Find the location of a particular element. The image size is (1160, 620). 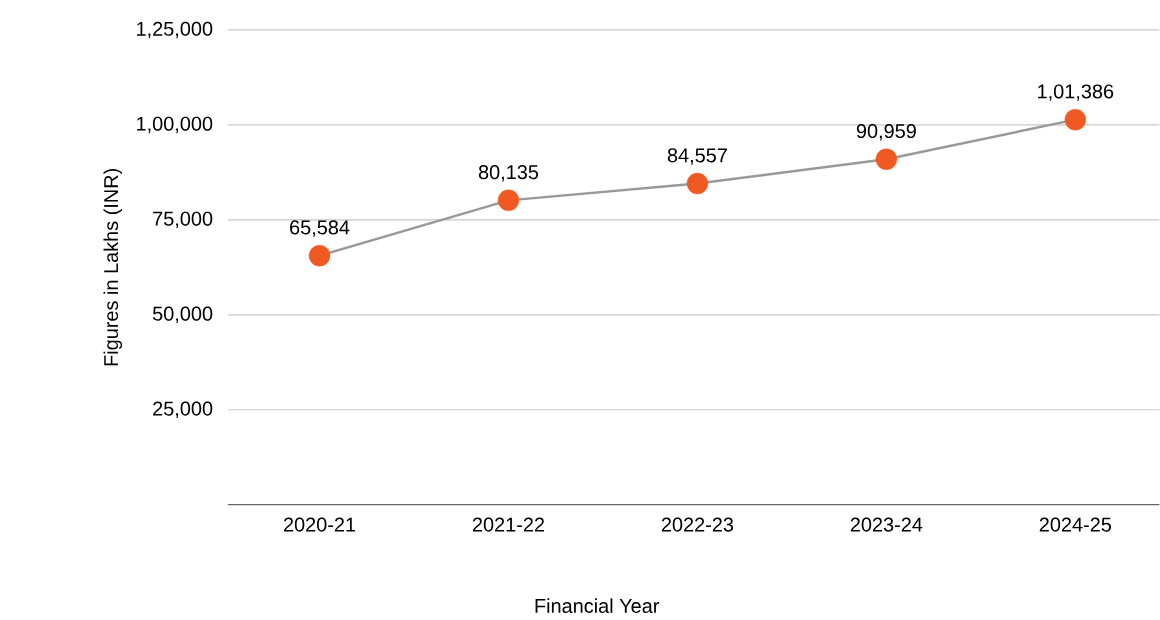

y-tick-label: 1,25,000 is located at coordinates (175, 30).